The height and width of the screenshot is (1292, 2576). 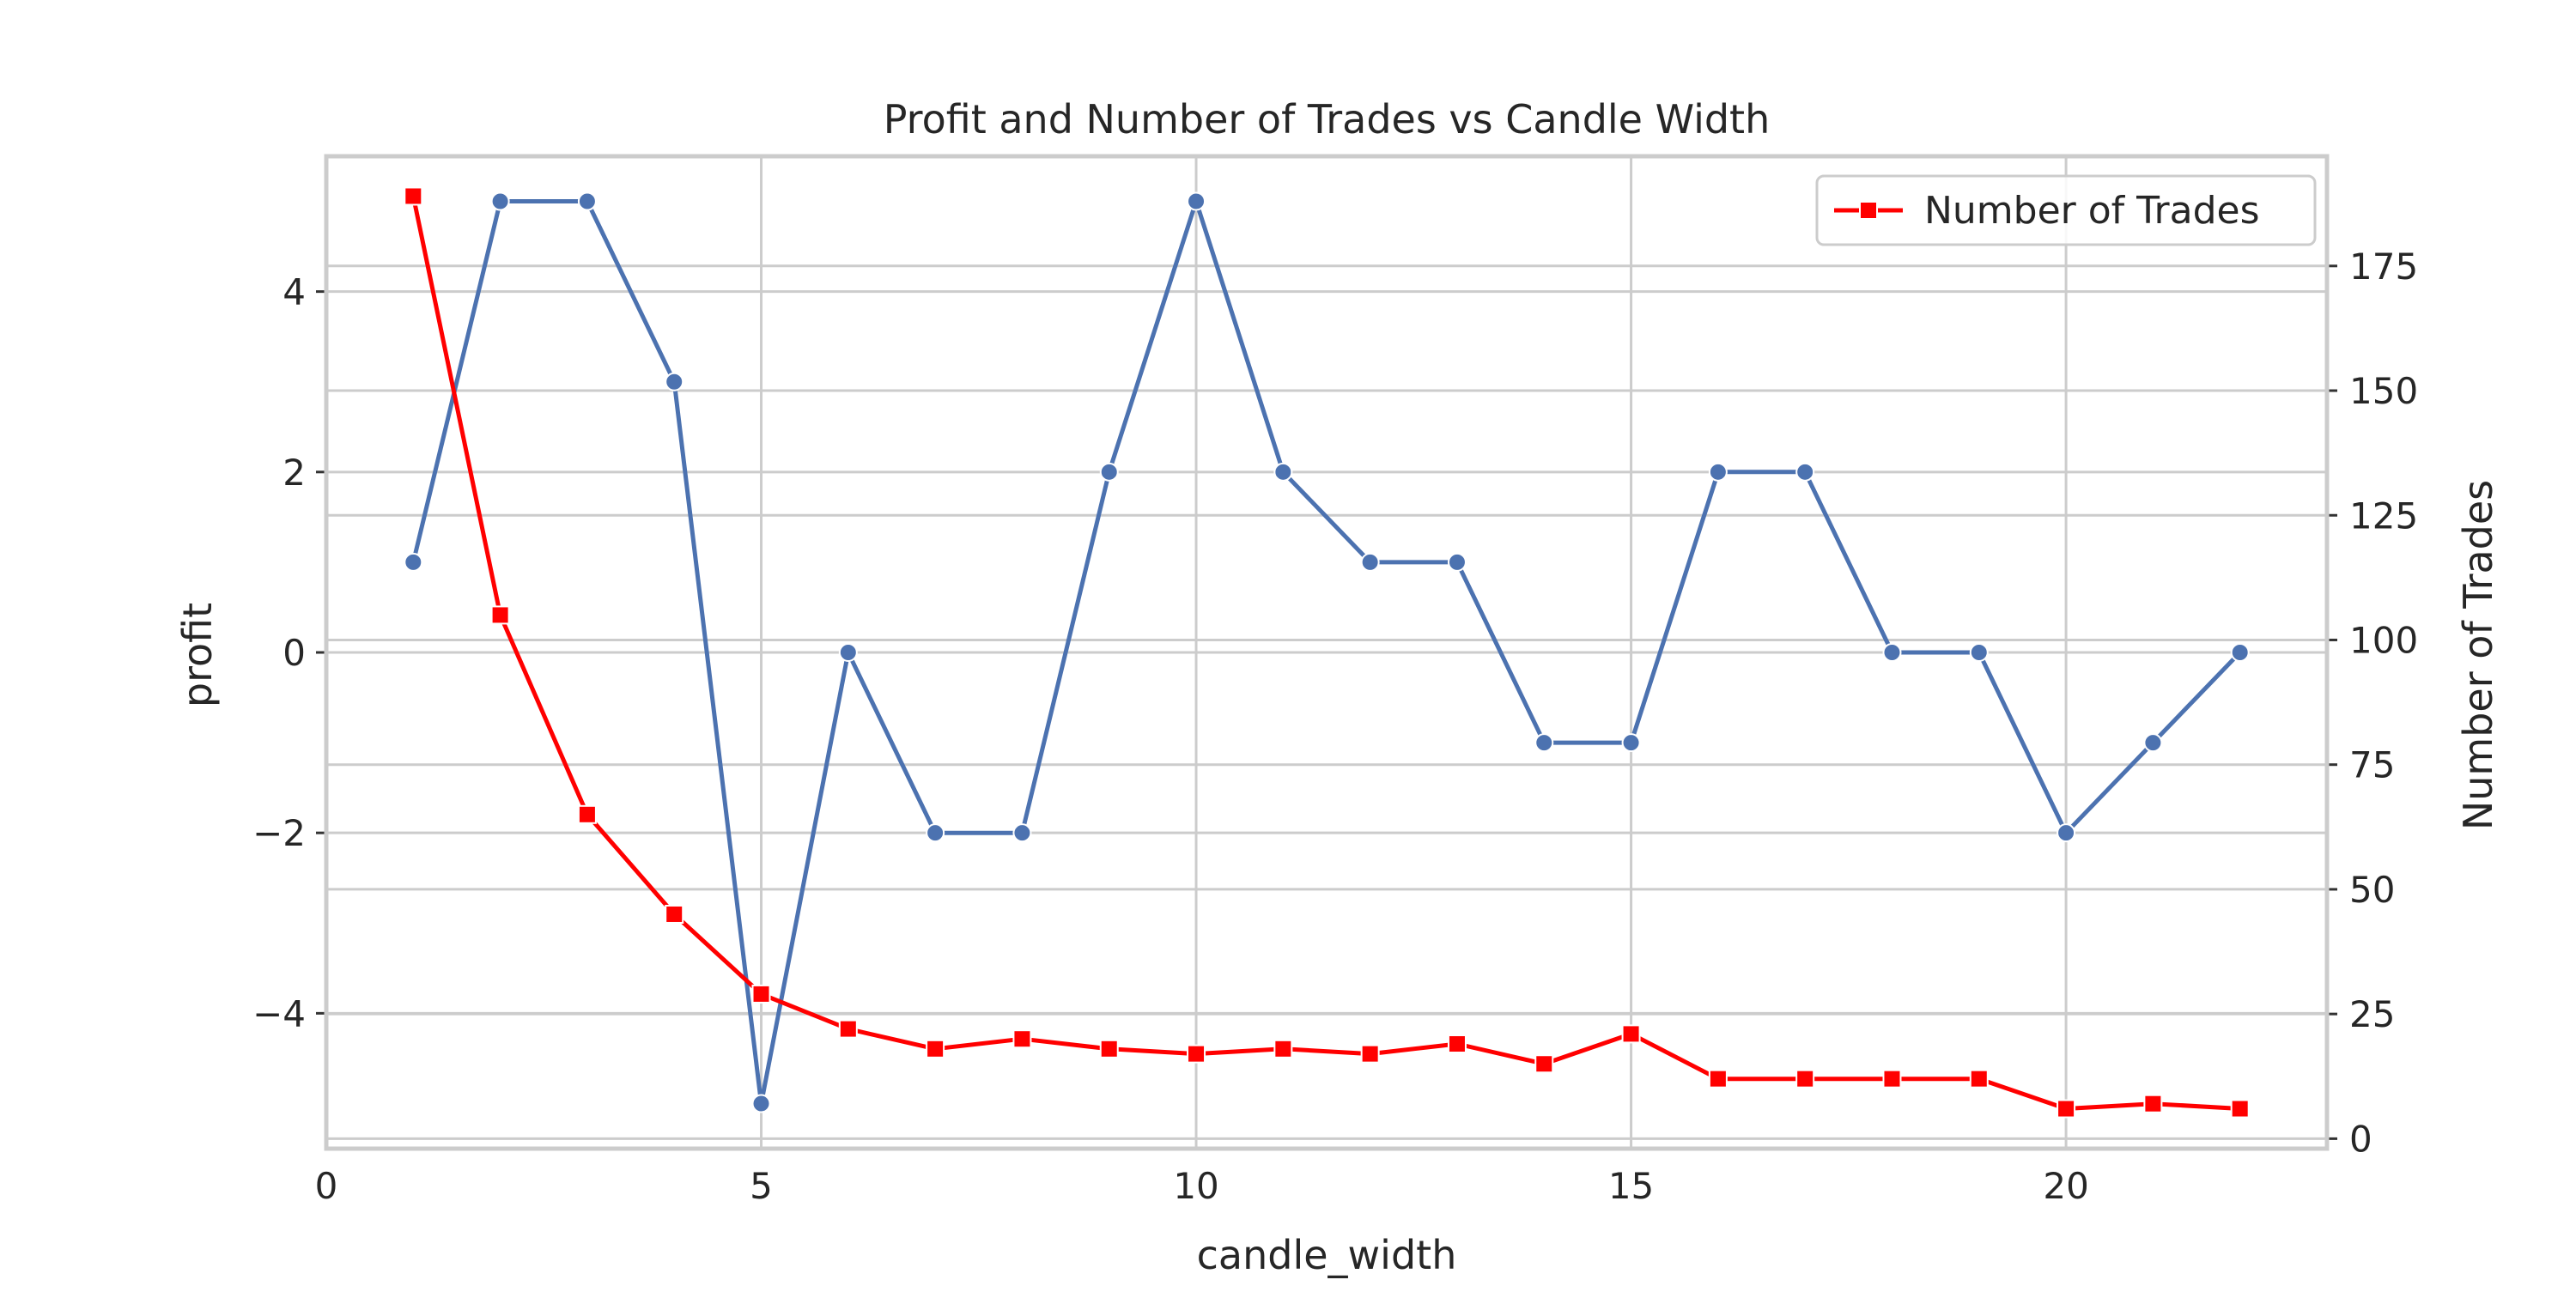 I want to click on x-tick-label: 5, so click(x=761, y=1186).